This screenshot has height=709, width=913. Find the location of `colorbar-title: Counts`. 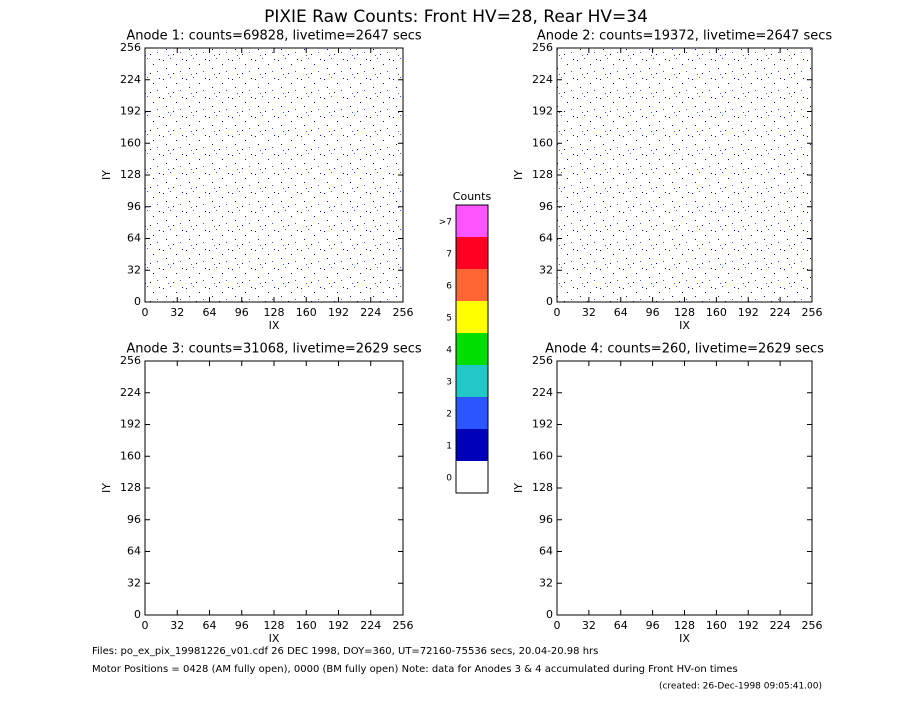

colorbar-title: Counts is located at coordinates (472, 196).